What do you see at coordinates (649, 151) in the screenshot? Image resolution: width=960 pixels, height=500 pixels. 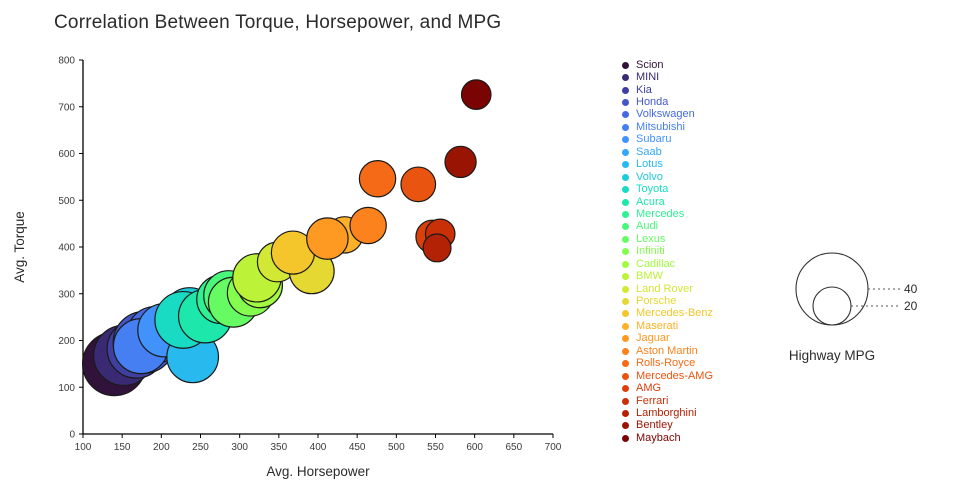 I see `legend-item-label: Saab` at bounding box center [649, 151].